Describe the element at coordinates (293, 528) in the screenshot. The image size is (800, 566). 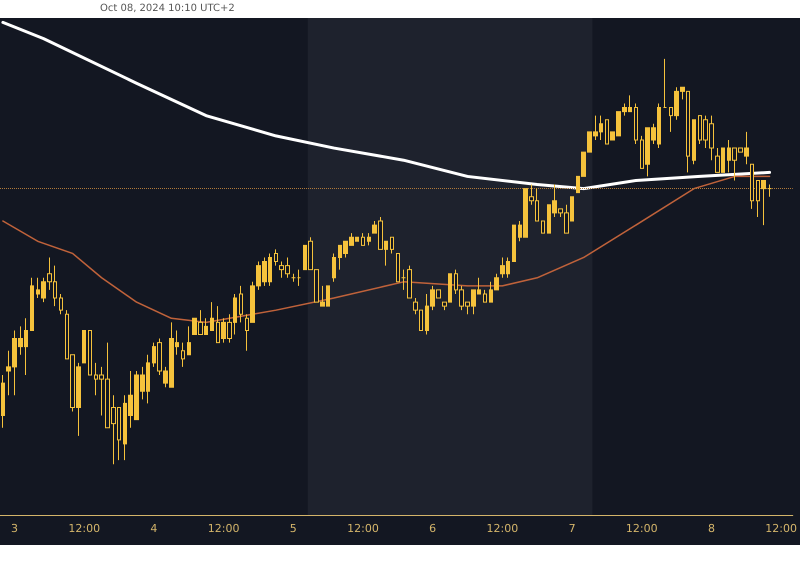
I see `x-tick-label: 5` at that location.